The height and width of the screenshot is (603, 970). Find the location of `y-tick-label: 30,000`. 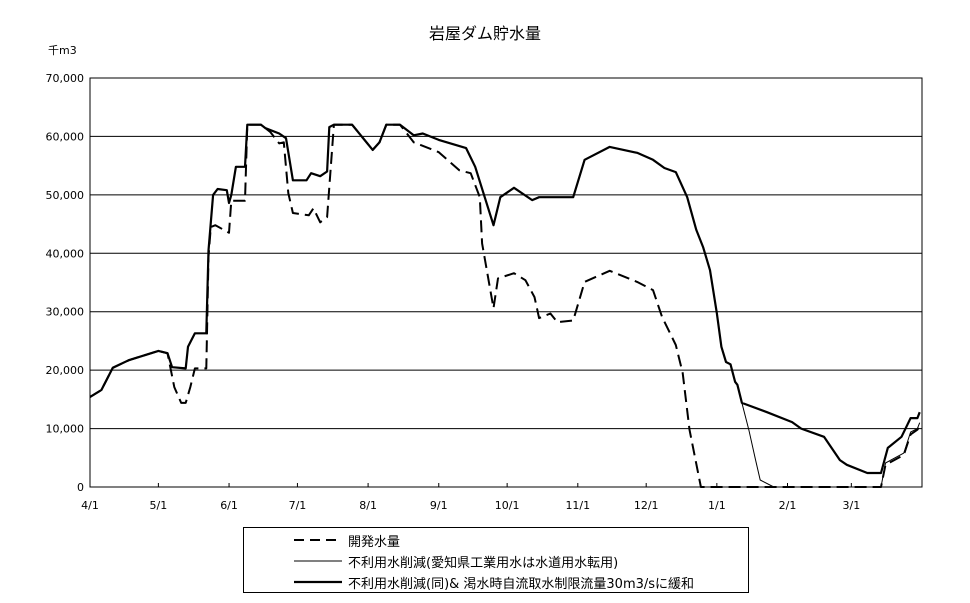

y-tick-label: 30,000 is located at coordinates (65, 312).